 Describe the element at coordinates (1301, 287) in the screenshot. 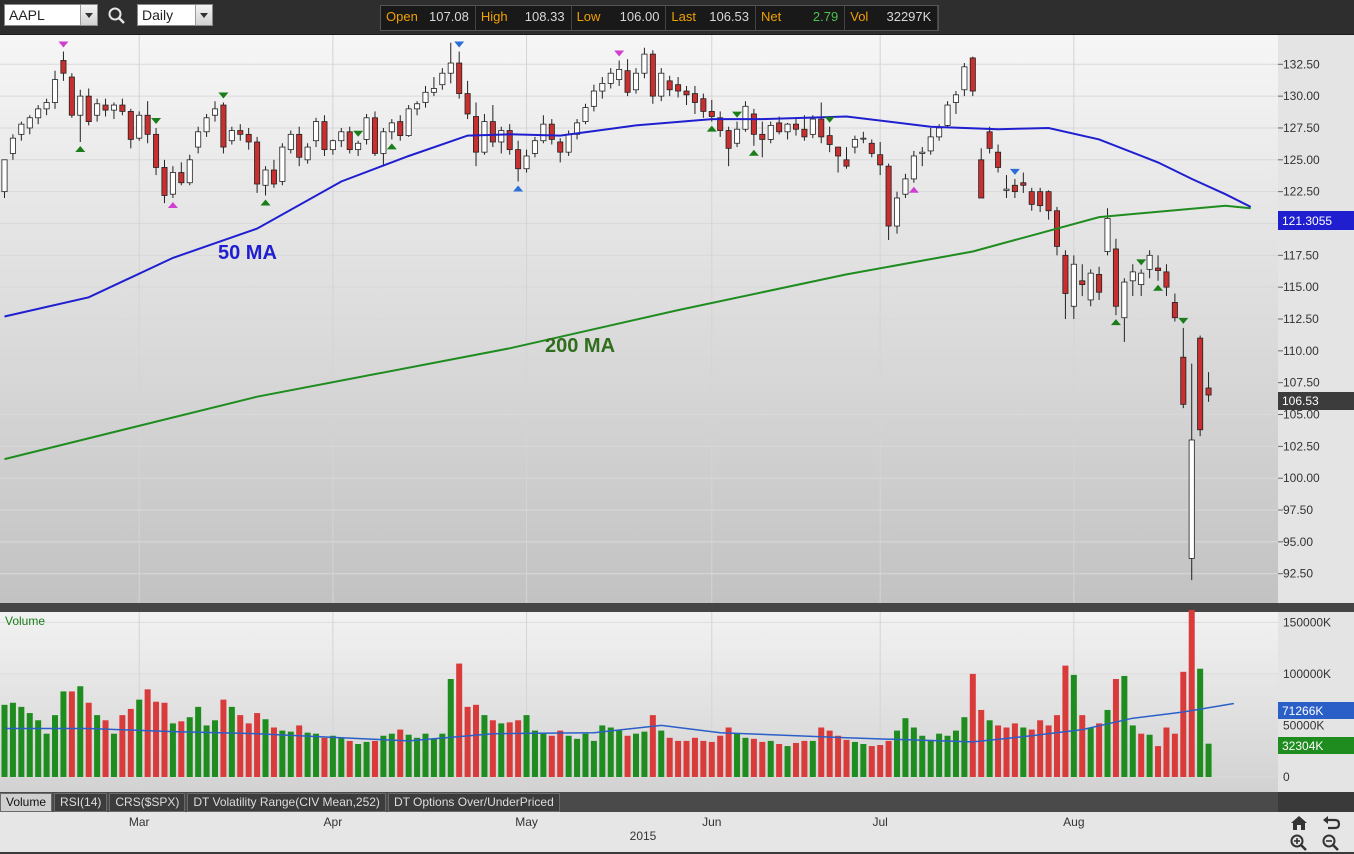

I see `price-tick-label: 115.00` at that location.